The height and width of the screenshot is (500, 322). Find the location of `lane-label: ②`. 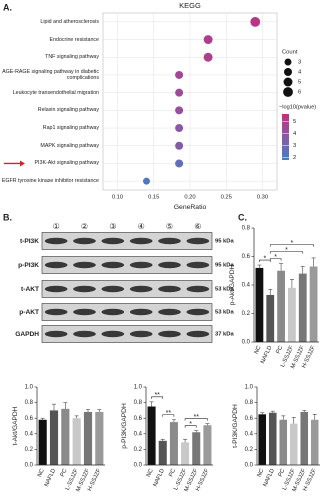

lane-label: ② is located at coordinates (84, 226).